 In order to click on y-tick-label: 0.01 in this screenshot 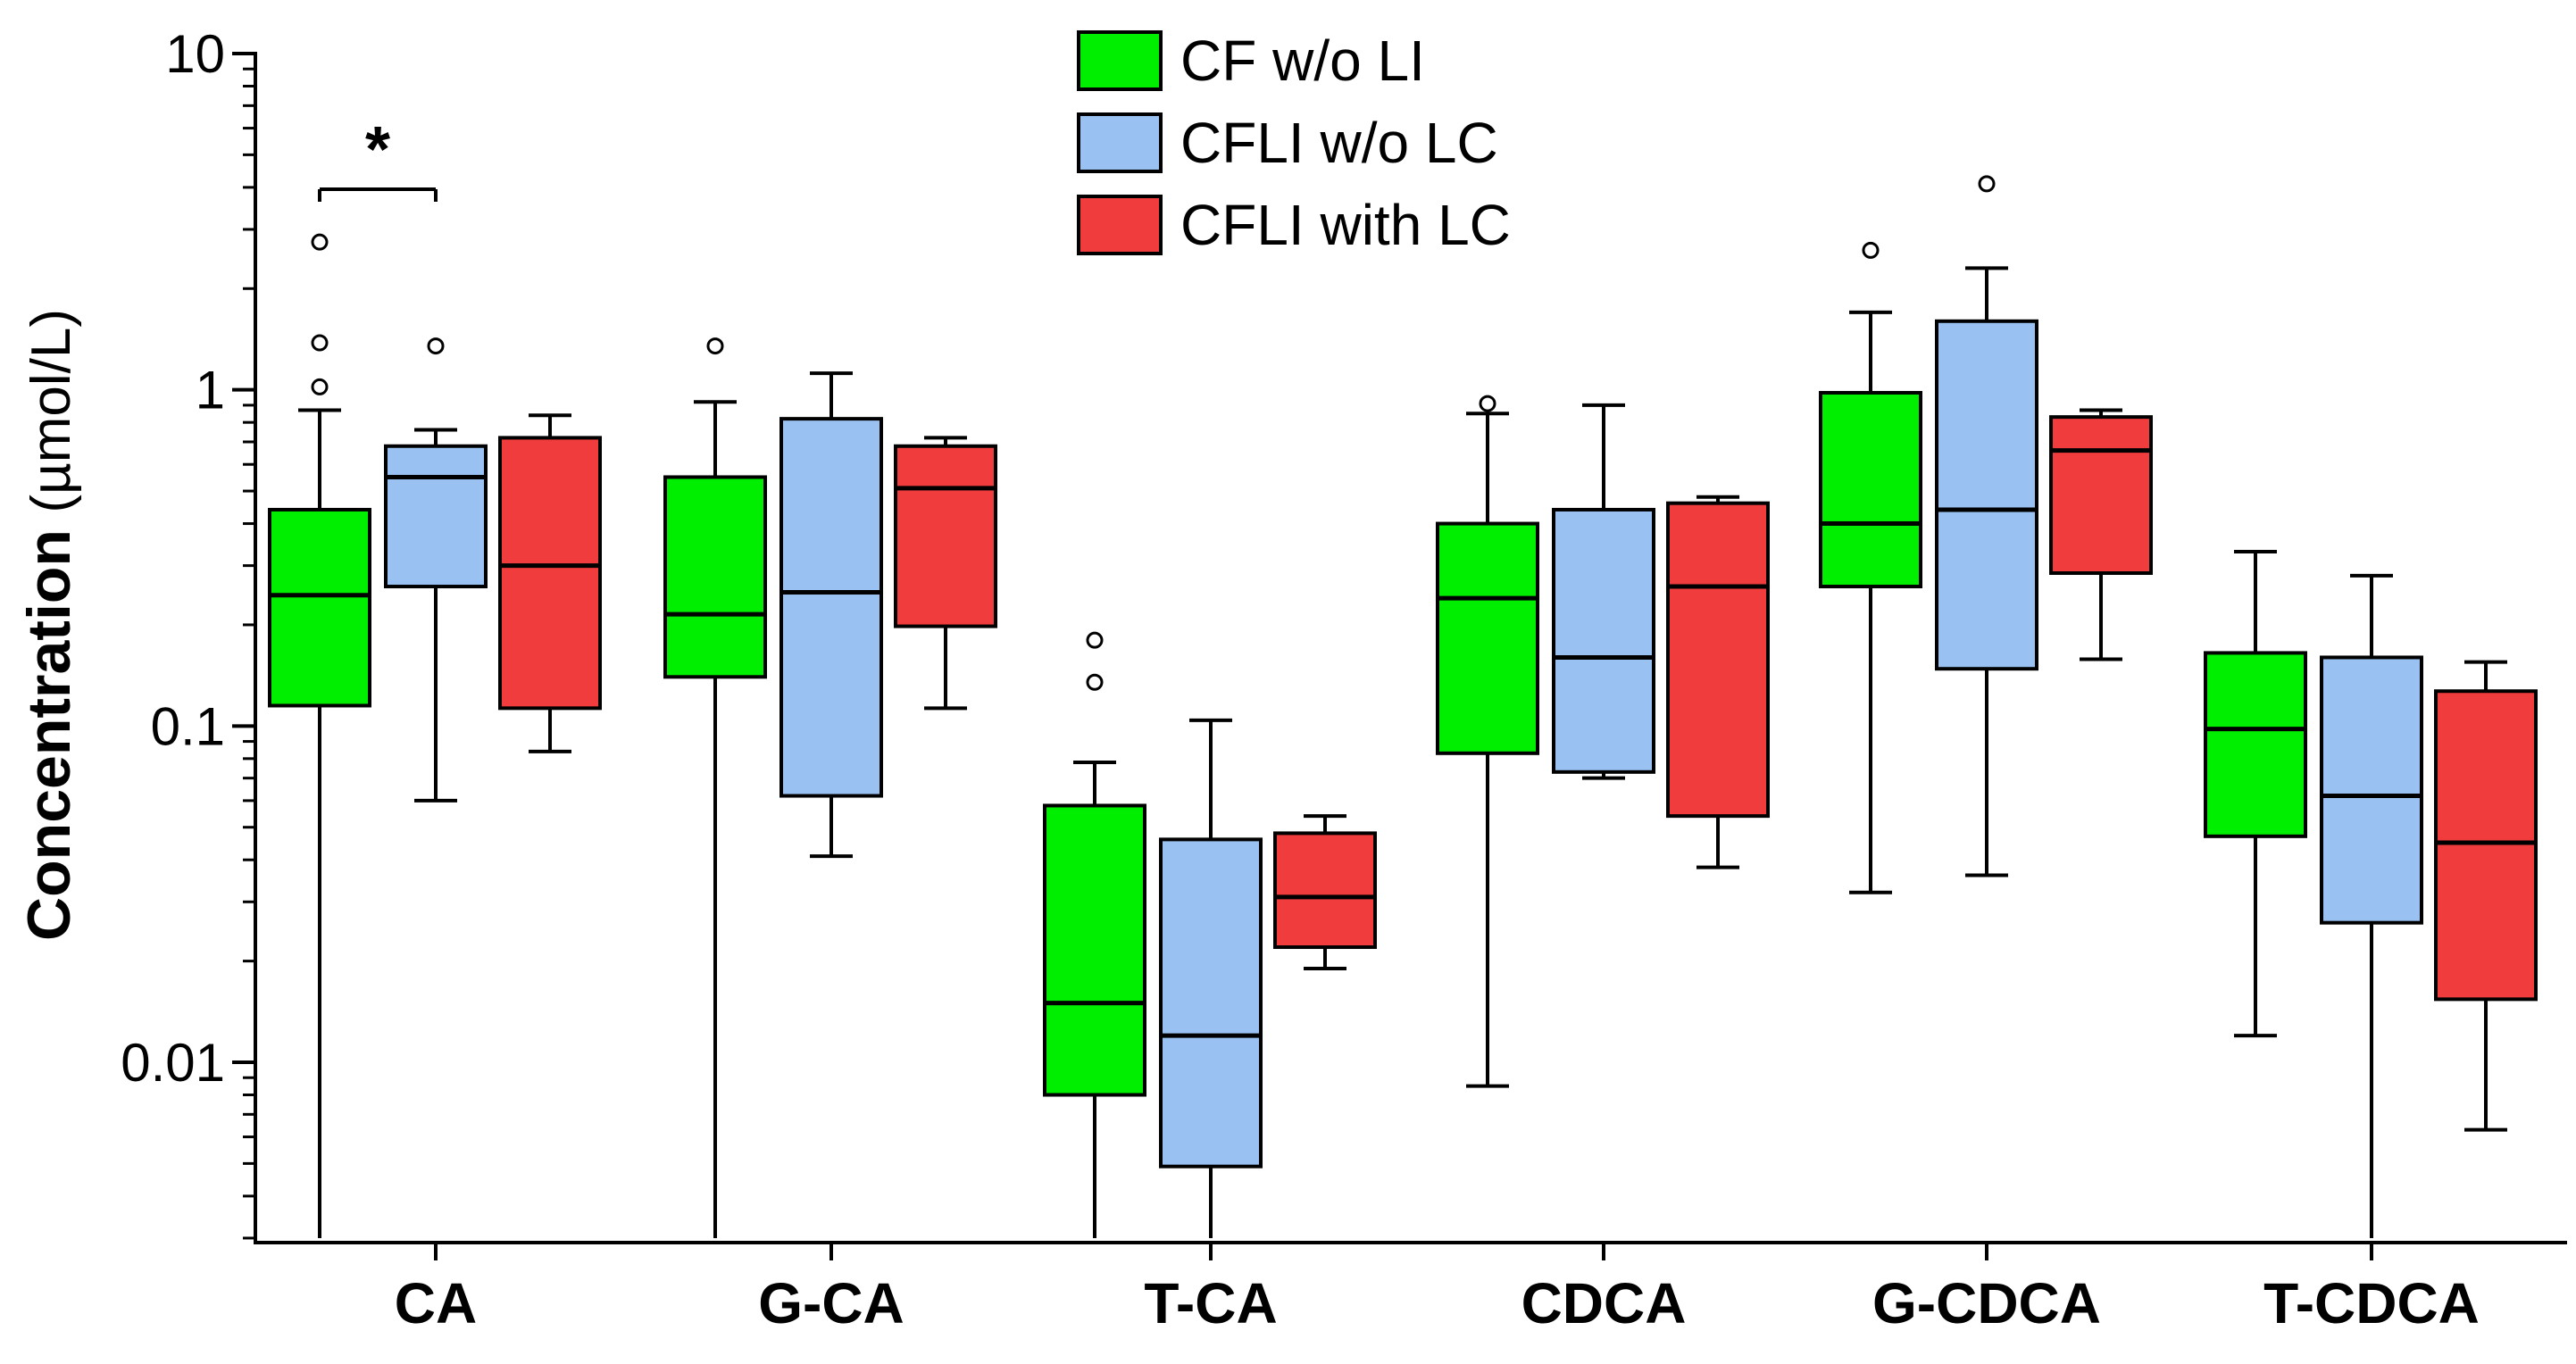, I will do `click(173, 1063)`.